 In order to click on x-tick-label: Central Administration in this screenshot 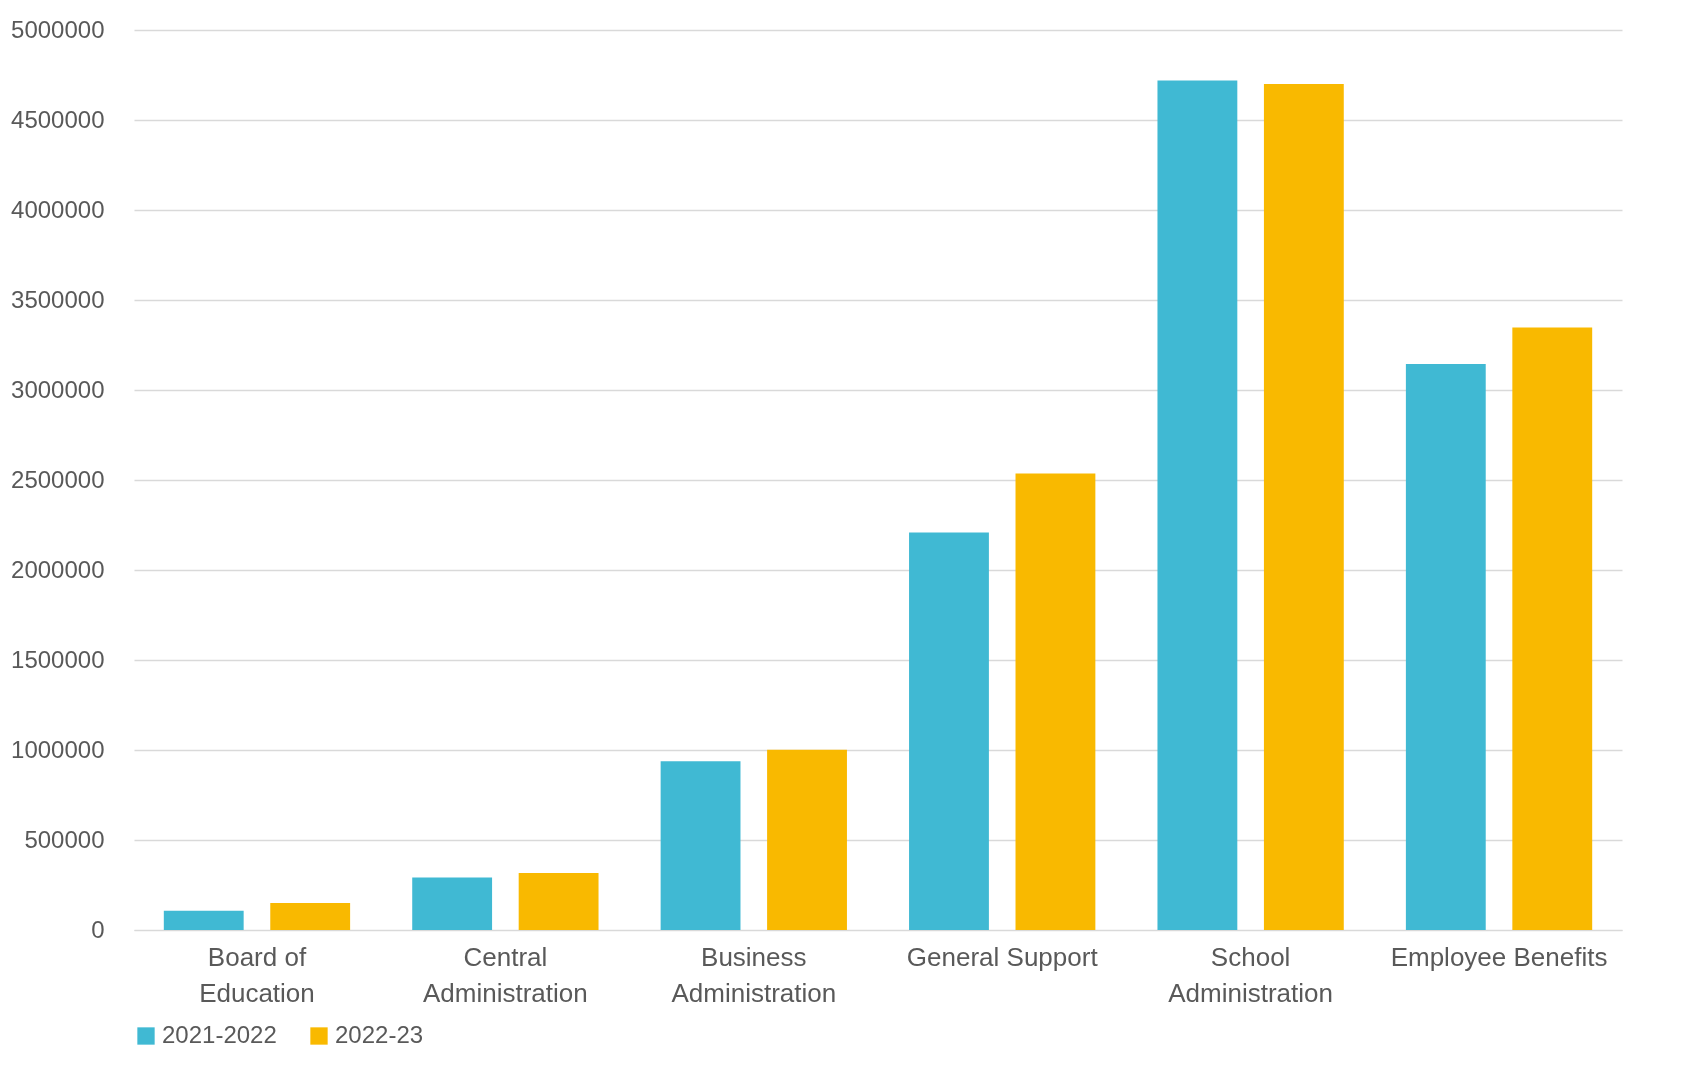, I will do `click(505, 974)`.